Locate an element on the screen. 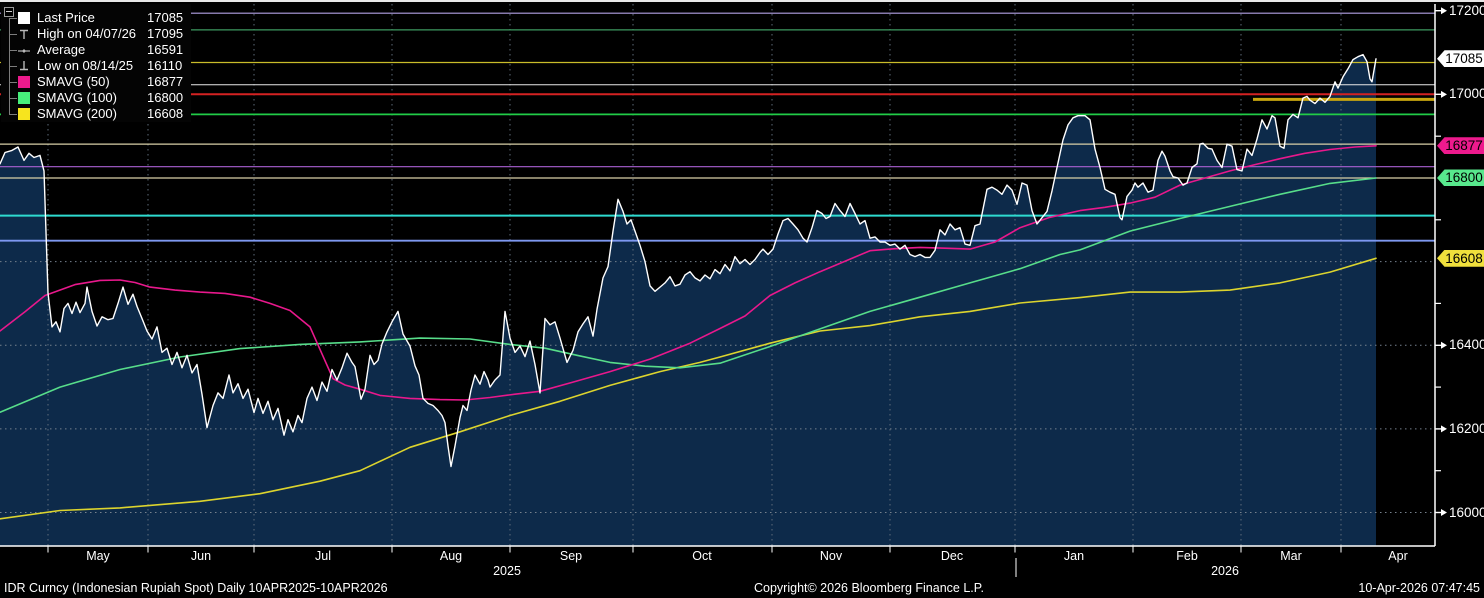 The height and width of the screenshot is (598, 1484). legend-label: Last Price is located at coordinates (66, 17).